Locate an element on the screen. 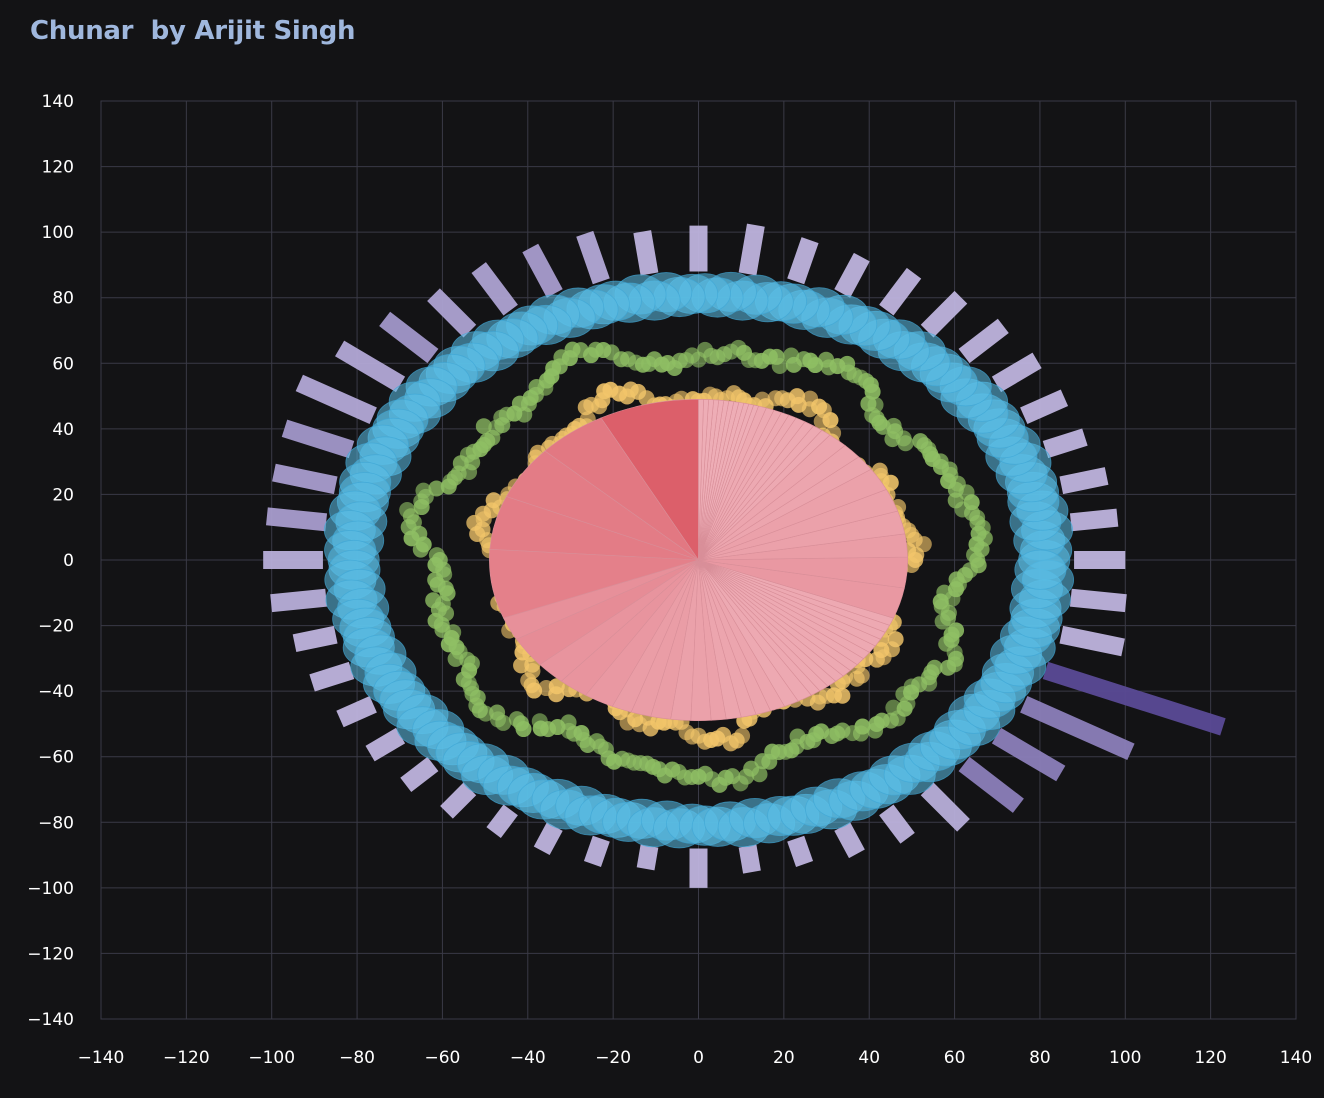 Image resolution: width=1324 pixels, height=1098 pixels. x-tick-label: −100 is located at coordinates (271, 1058).